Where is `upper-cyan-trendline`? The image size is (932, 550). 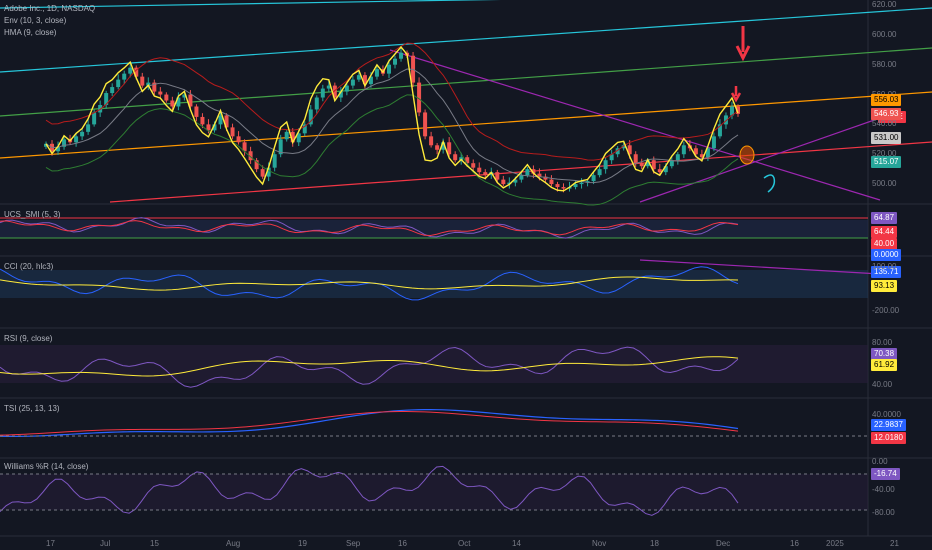
upper-cyan-trendline is located at coordinates (250, 4).